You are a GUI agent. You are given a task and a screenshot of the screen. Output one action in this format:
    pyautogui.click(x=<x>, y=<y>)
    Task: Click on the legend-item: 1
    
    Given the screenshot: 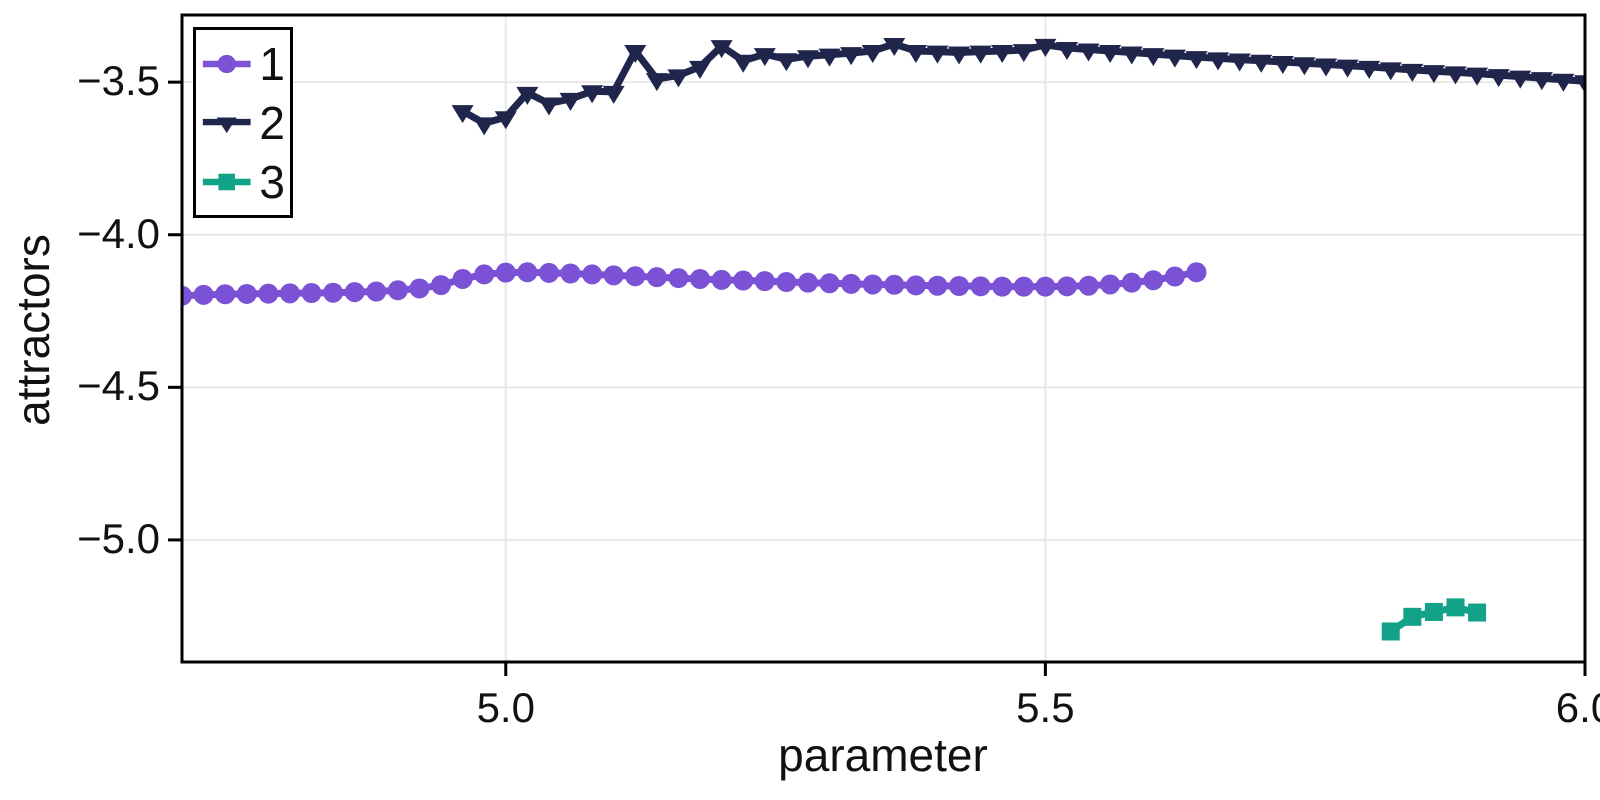 What is the action you would take?
    pyautogui.click(x=243, y=64)
    